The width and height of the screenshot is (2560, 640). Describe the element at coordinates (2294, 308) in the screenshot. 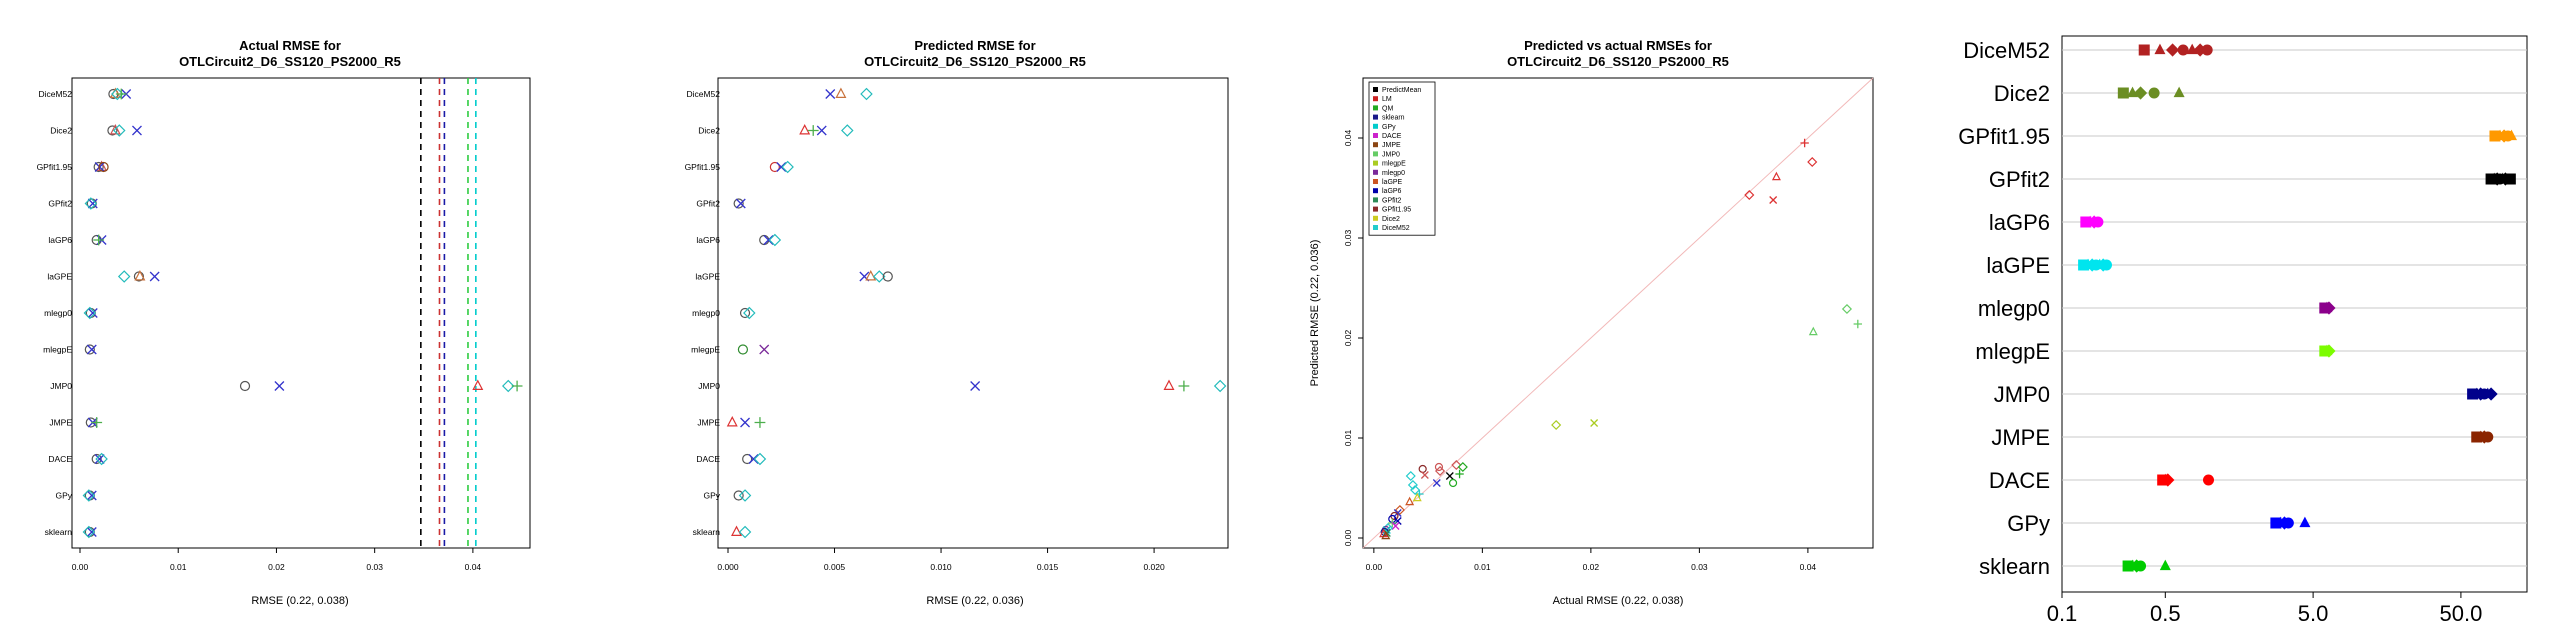

I see `grid-lines` at that location.